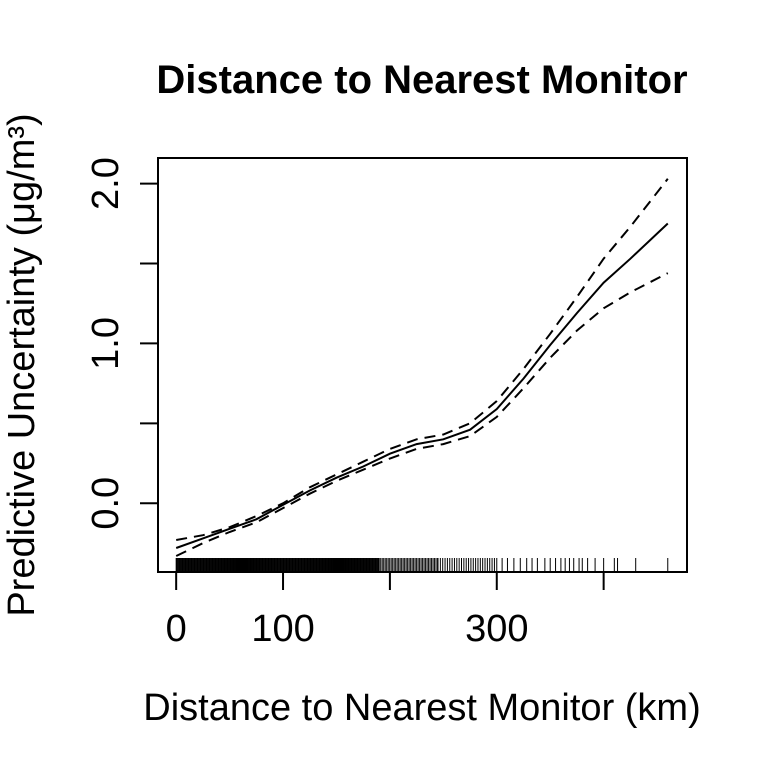  I want to click on y-axis: 0.0 1.0 2.0, so click(122, 343).